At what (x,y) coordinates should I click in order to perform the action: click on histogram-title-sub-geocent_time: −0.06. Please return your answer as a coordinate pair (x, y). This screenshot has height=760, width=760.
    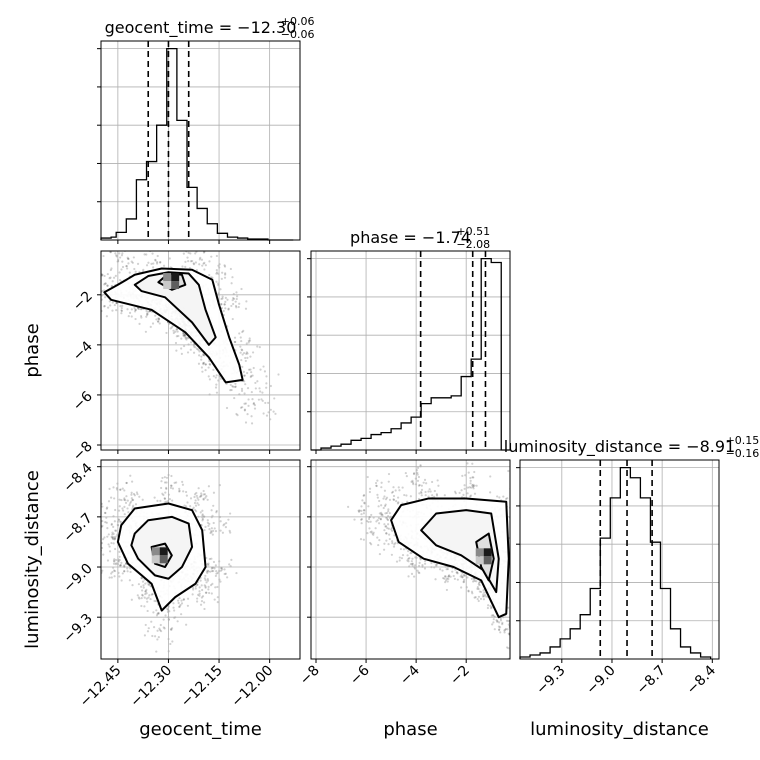
    Looking at the image, I should click on (298, 34).